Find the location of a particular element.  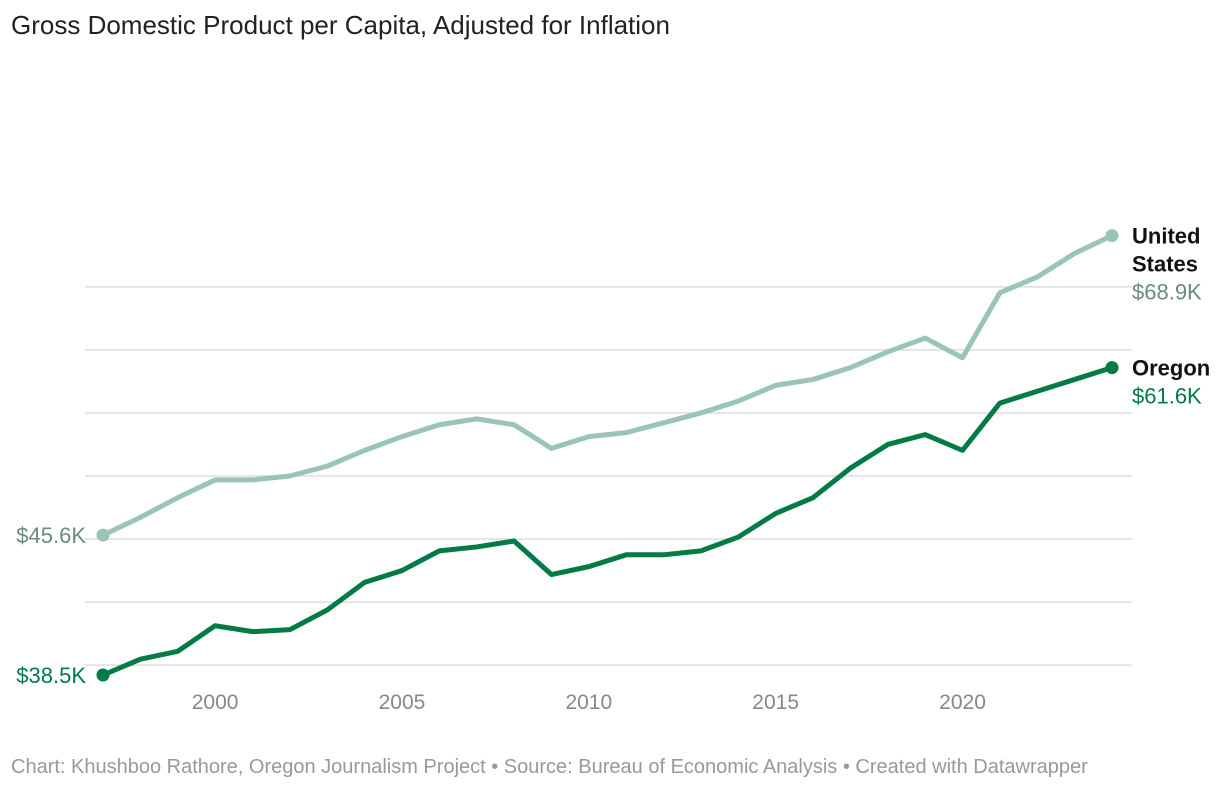

x-tick-label: 2015 is located at coordinates (775, 702).